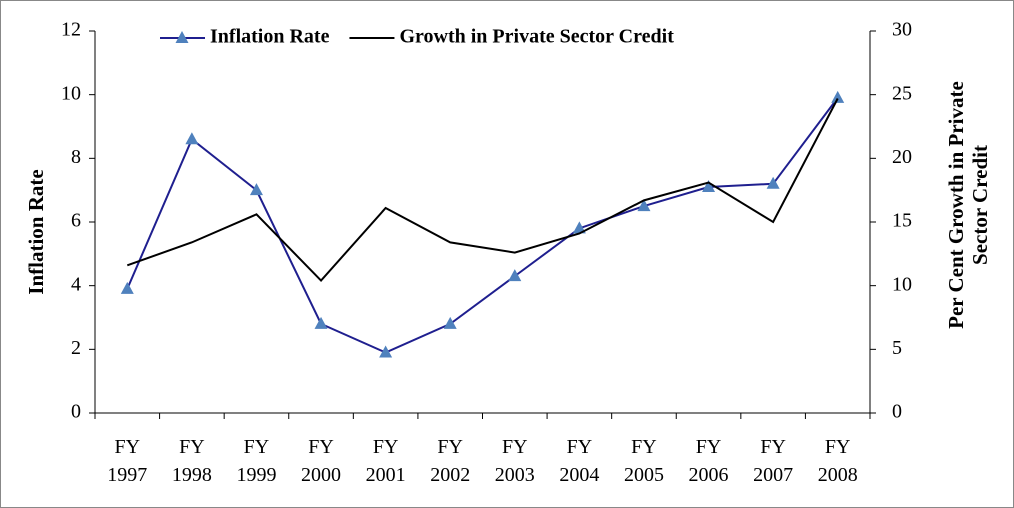 This screenshot has width=1014, height=508. Describe the element at coordinates (968, 205) in the screenshot. I see `y2-axis-title: Per Cent Growth in PrivateSector Credit` at that location.